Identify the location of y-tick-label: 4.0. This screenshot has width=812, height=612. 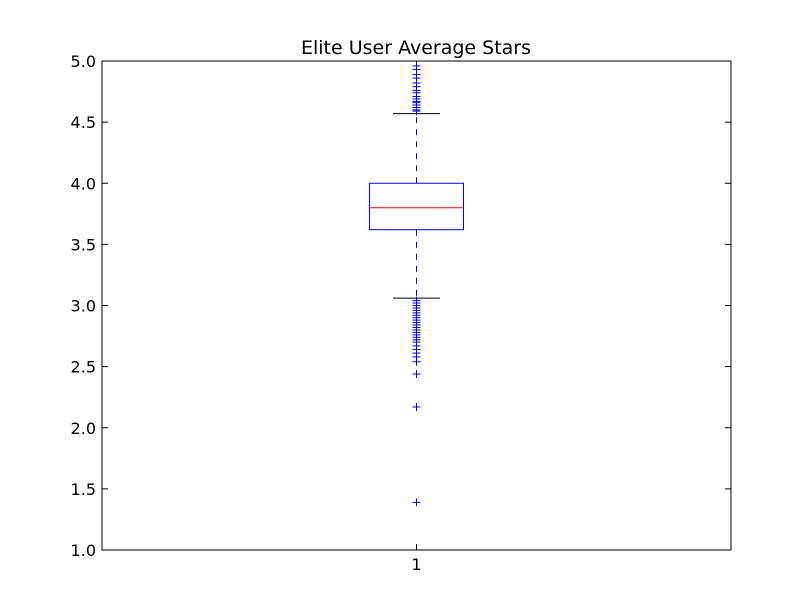
(83, 183).